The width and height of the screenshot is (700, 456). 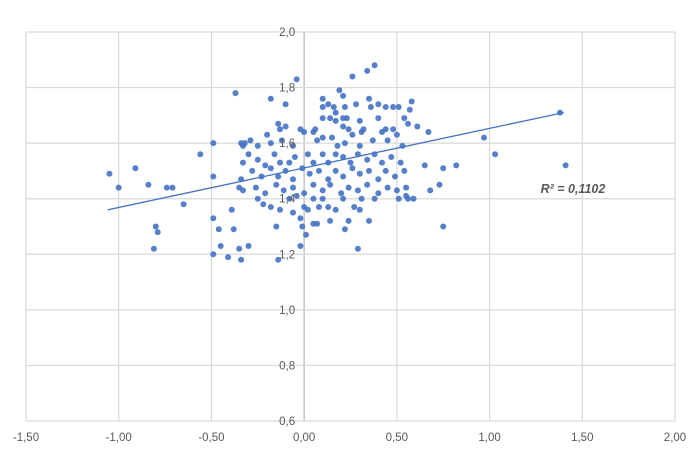 I want to click on trendline, so click(x=335, y=161).